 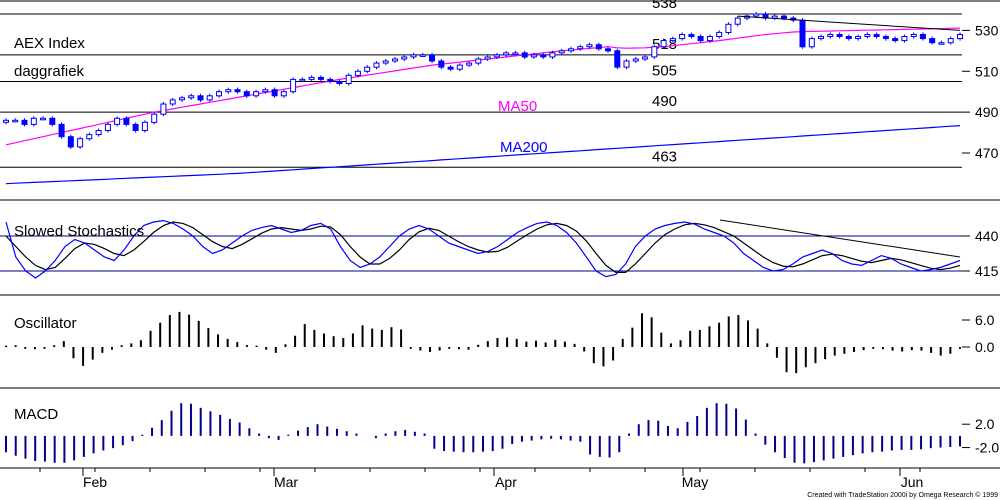 What do you see at coordinates (481, 479) in the screenshot?
I see `x-axis: Feb Mar Apr May Jun` at bounding box center [481, 479].